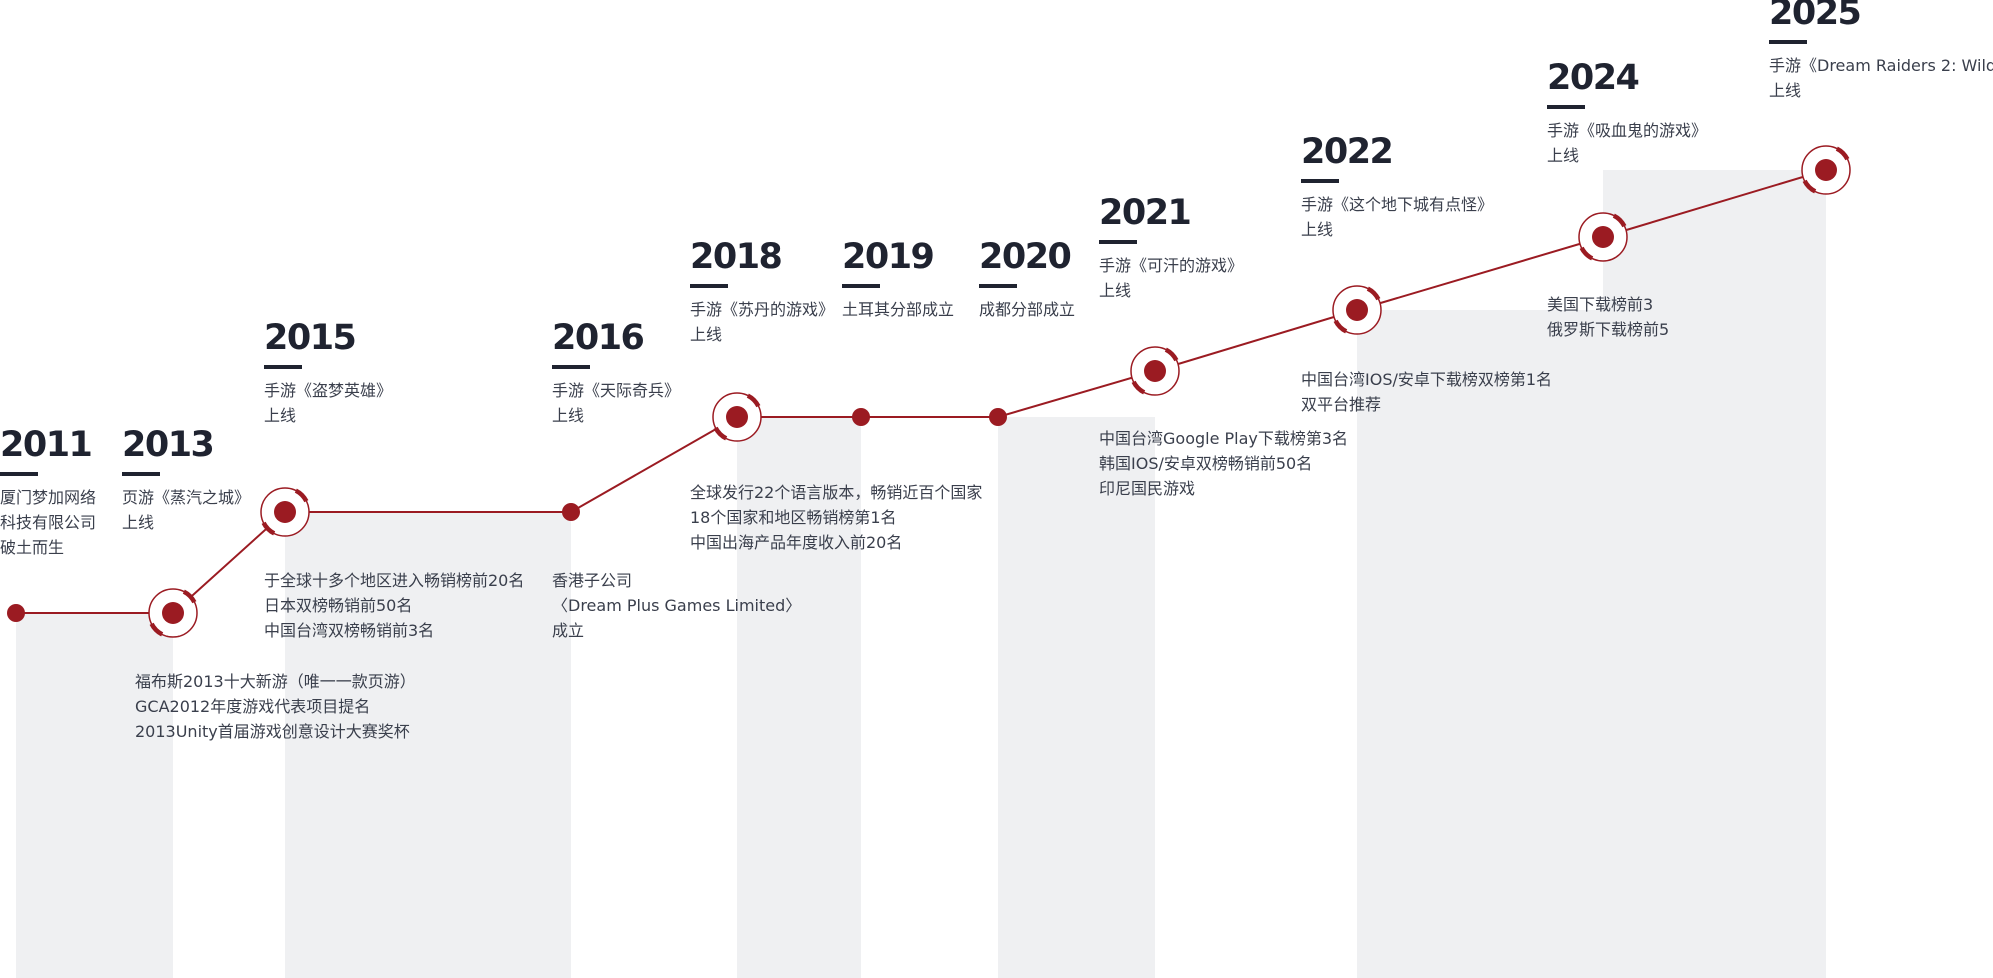  Describe the element at coordinates (616, 403) in the screenshot. I see `event-description: 手游《天际奇兵》 上线` at that location.